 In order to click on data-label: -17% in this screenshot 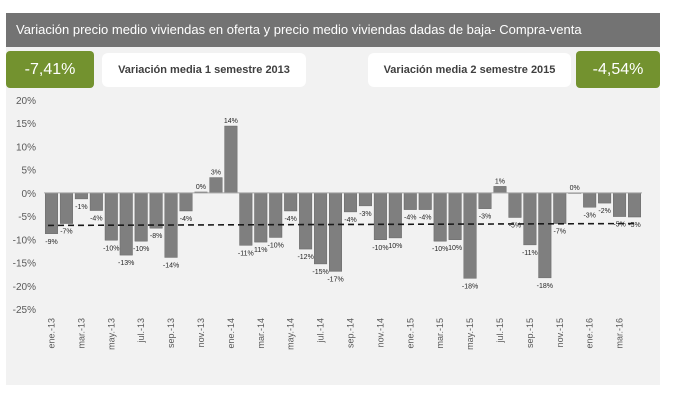, I will do `click(335, 279)`.